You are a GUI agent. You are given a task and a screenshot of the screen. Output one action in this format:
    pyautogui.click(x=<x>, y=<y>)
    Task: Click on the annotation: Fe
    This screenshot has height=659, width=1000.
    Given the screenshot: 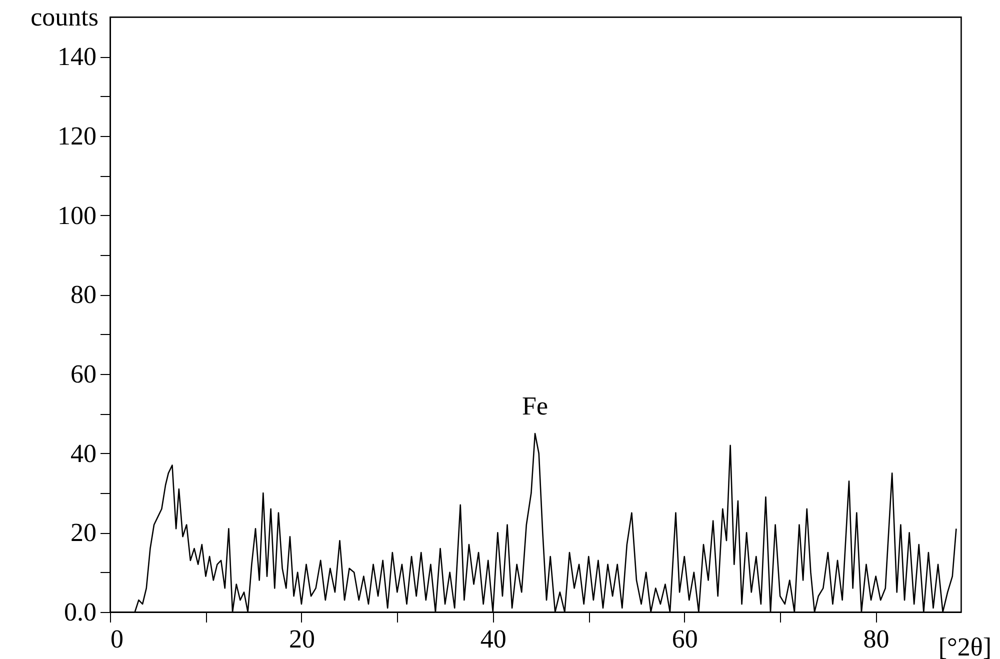 What is the action you would take?
    pyautogui.click(x=535, y=406)
    